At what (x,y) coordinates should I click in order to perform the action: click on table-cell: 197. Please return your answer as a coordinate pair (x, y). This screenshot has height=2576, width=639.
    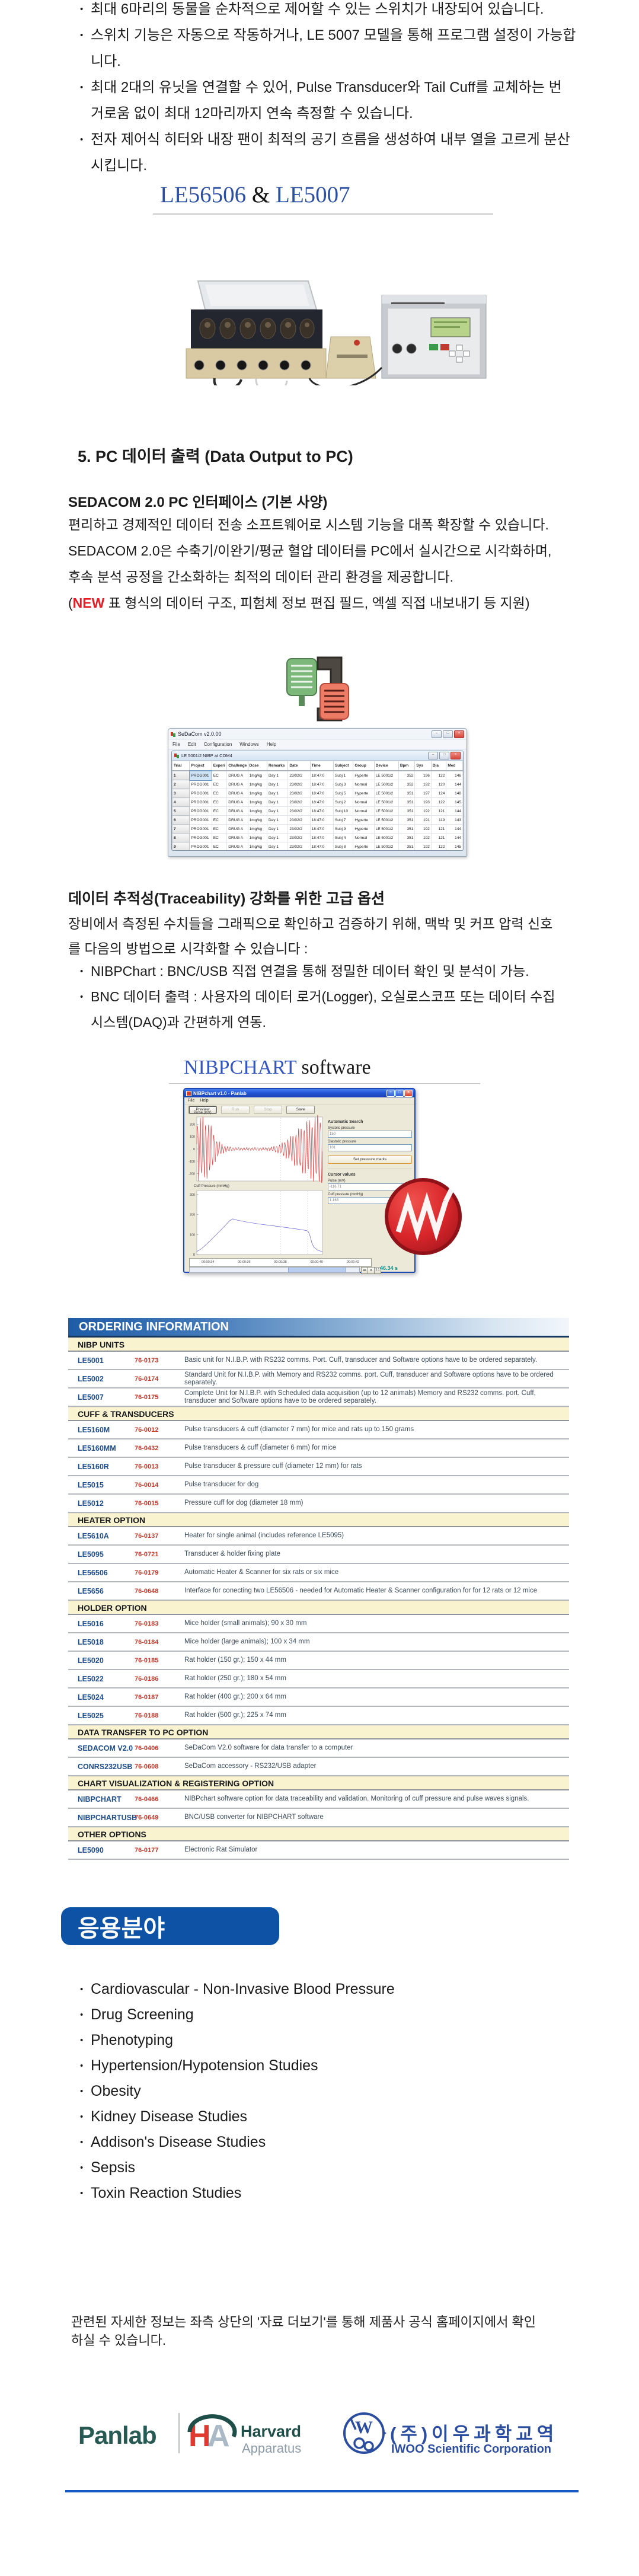
    Looking at the image, I should click on (423, 793).